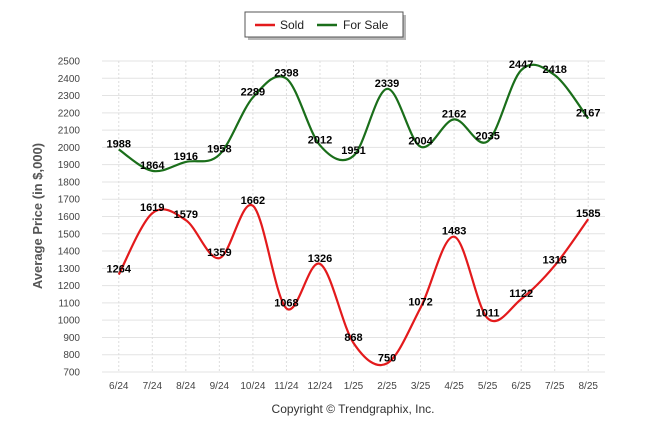 The image size is (646, 439). I want to click on data-label-for-sale: 2339, so click(387, 84).